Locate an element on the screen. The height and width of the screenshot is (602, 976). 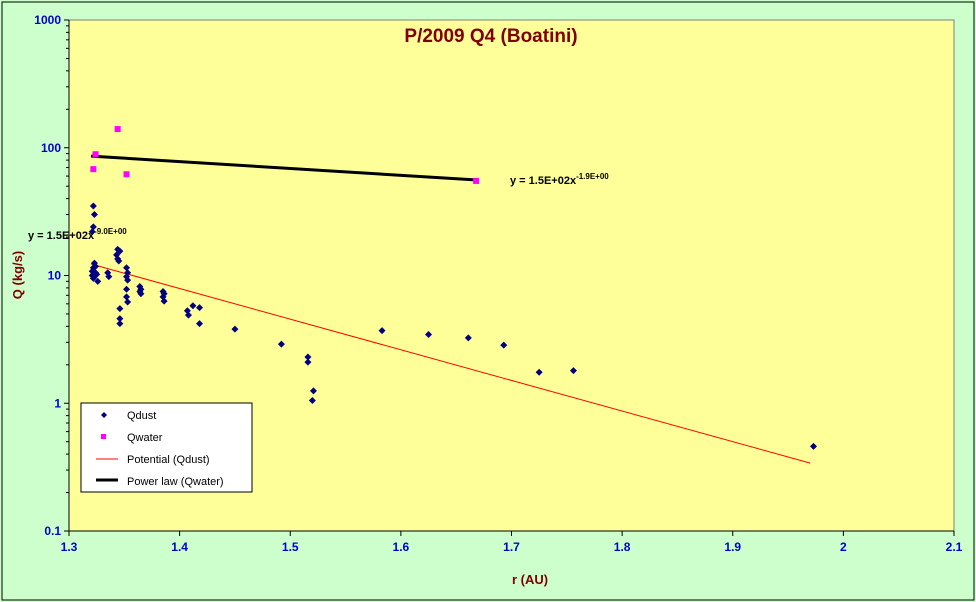
dust-fit-equation-exponent: -9.0E+00 is located at coordinates (110, 231).